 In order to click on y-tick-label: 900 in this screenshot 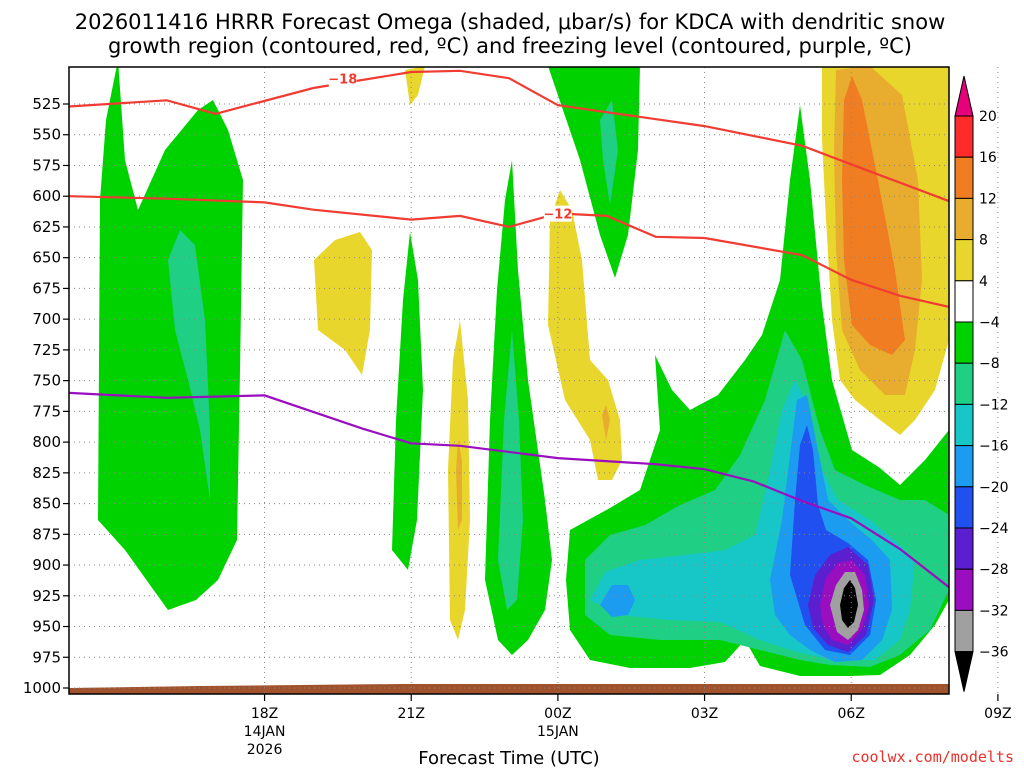, I will do `click(46, 565)`.